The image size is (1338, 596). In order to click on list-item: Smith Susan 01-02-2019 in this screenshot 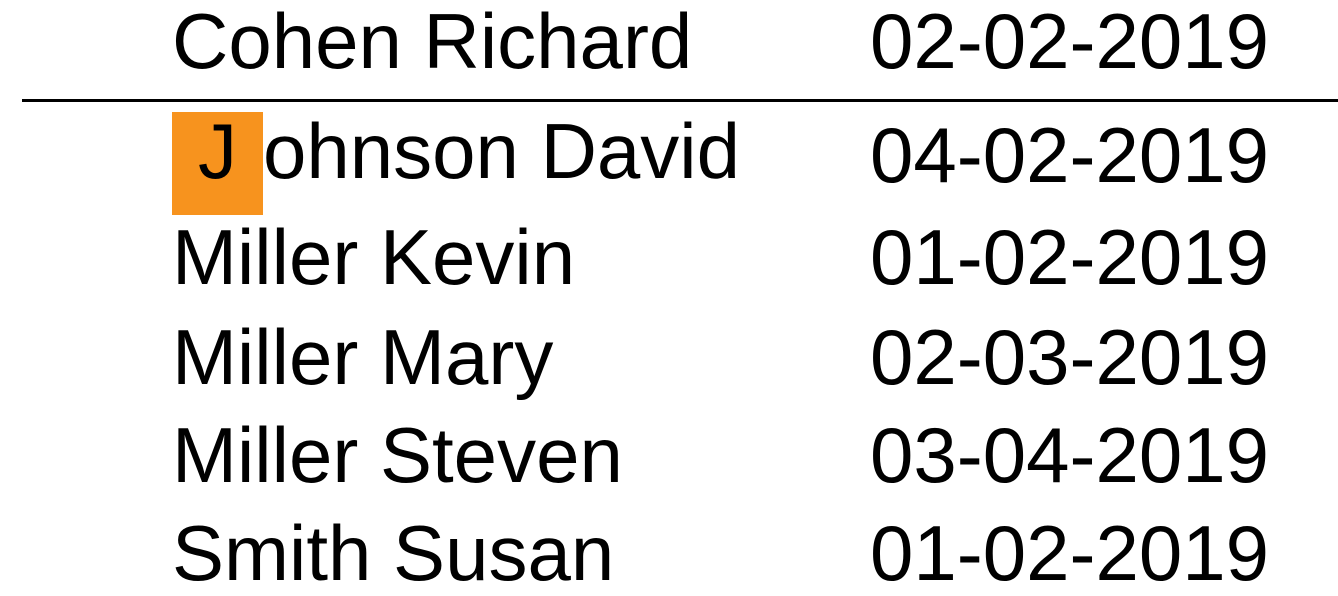, I will do `click(669, 552)`.